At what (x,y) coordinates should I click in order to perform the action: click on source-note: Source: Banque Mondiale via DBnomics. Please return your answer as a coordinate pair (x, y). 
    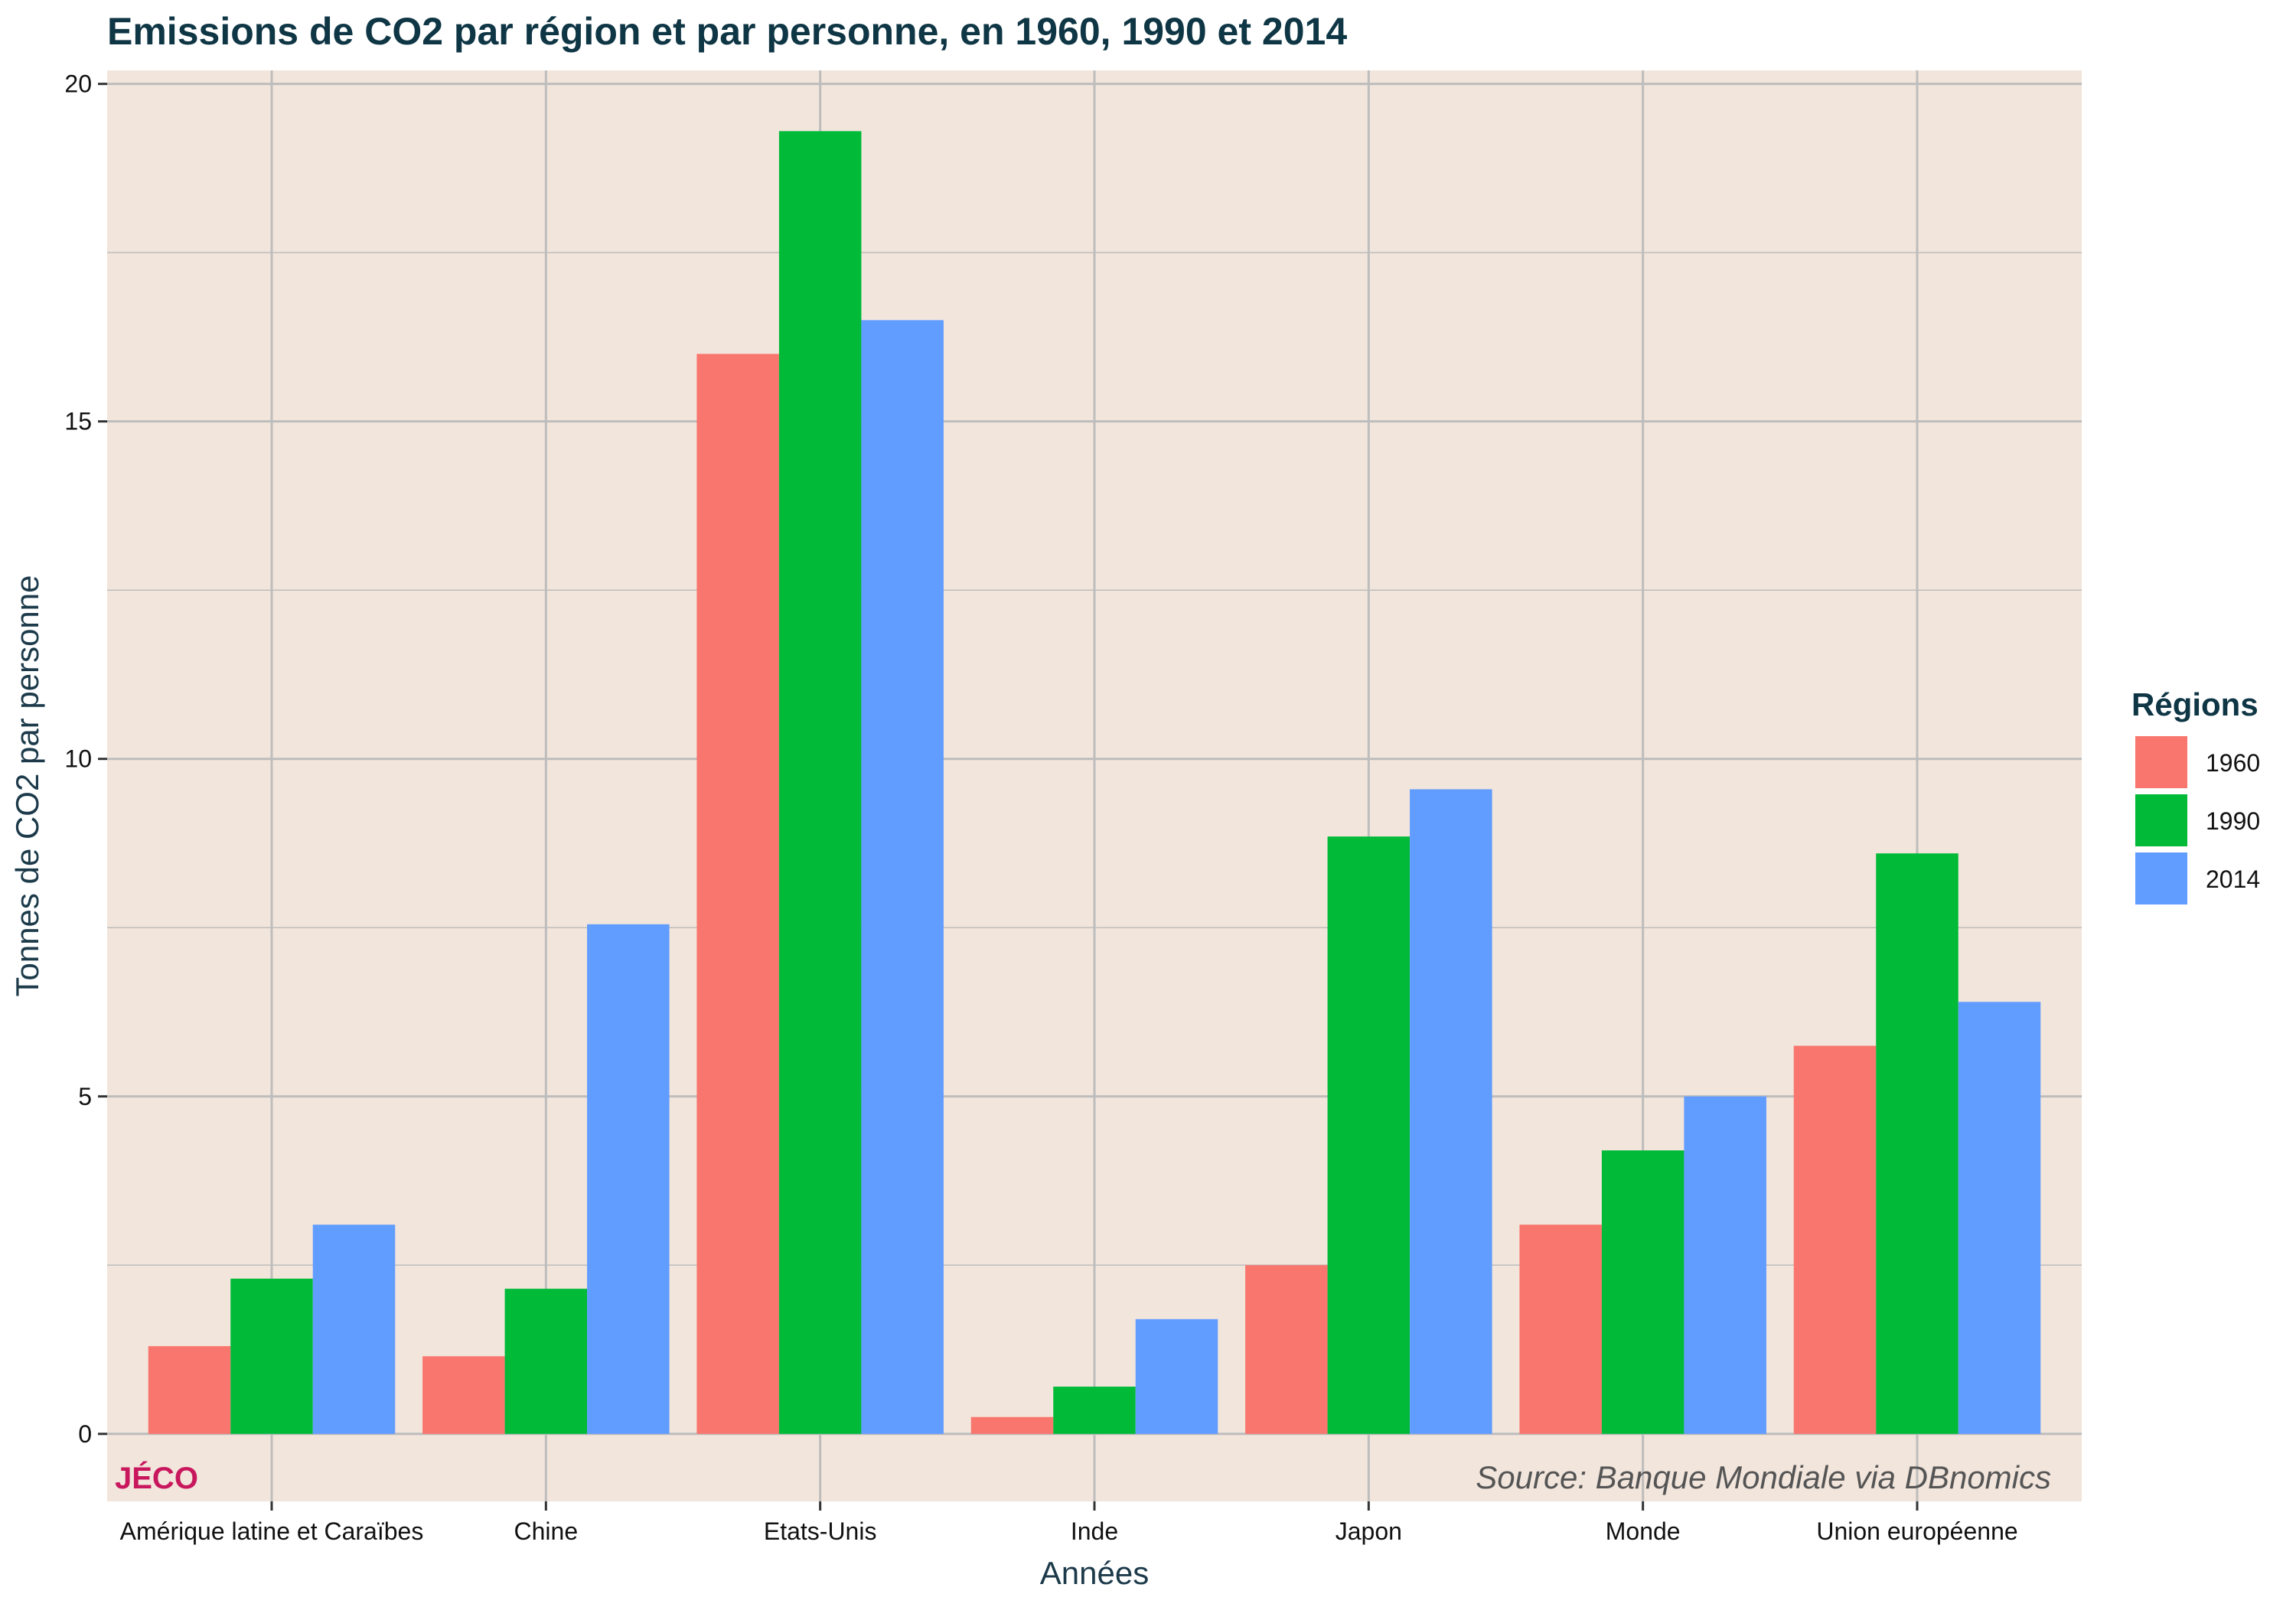
    Looking at the image, I should click on (1763, 1477).